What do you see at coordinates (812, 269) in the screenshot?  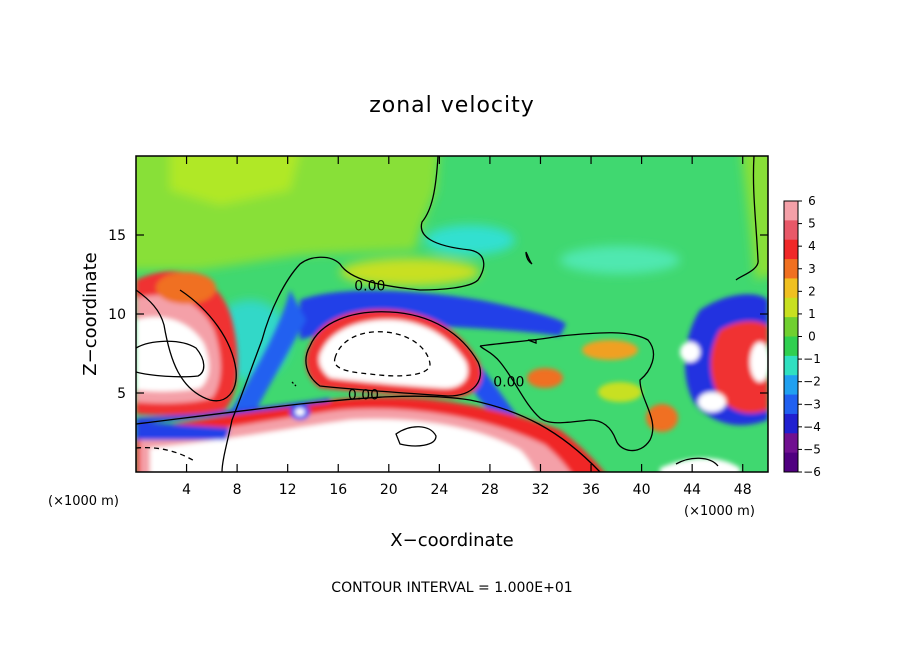 I see `colorbar-tick-label: 3` at bounding box center [812, 269].